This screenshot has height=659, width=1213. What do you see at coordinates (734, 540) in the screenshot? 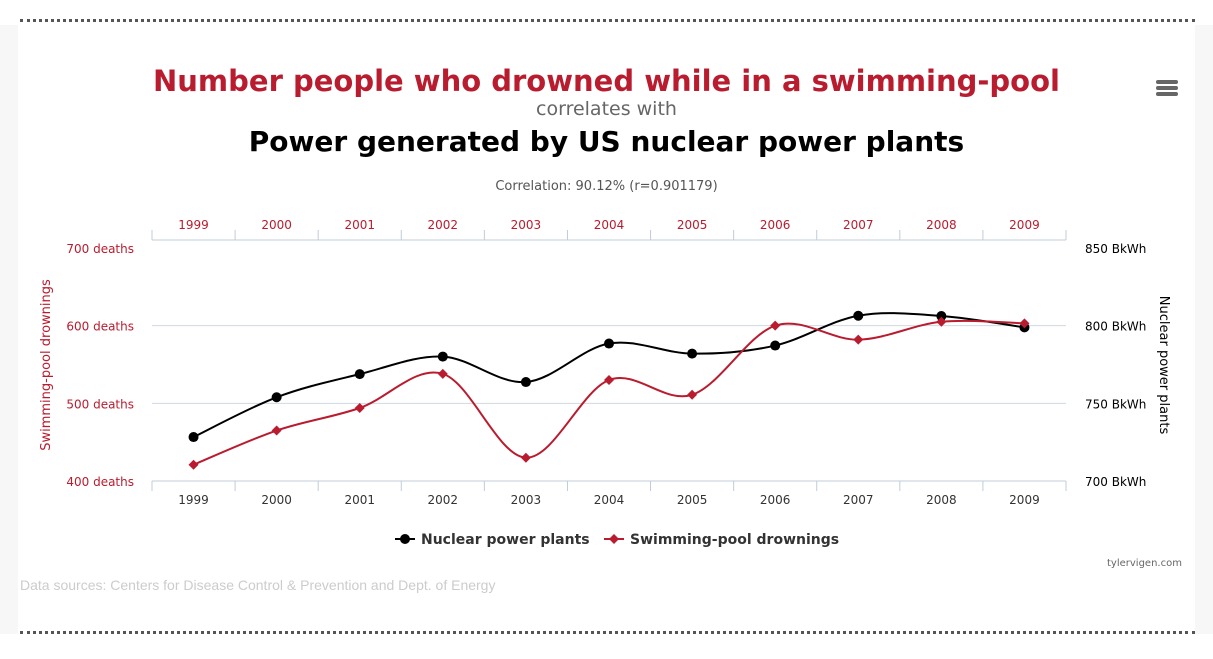
I see `legend-item: Swimming-pool drownings` at bounding box center [734, 540].